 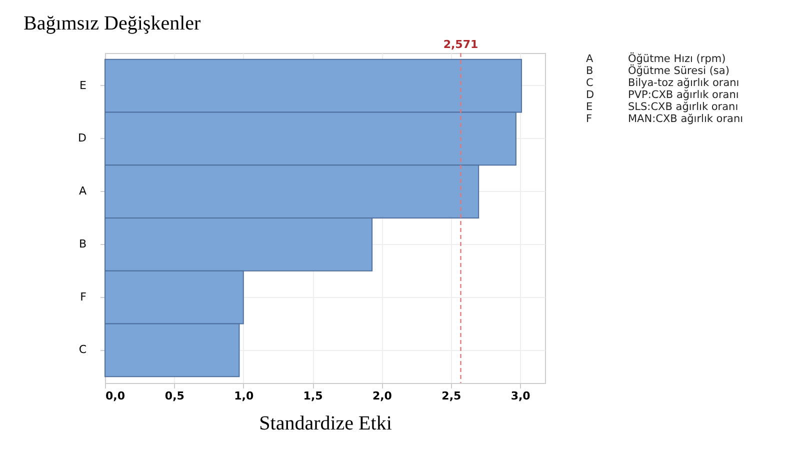 What do you see at coordinates (658, 71) in the screenshot?
I see `text: B Öğütme Süresi (sa)` at bounding box center [658, 71].